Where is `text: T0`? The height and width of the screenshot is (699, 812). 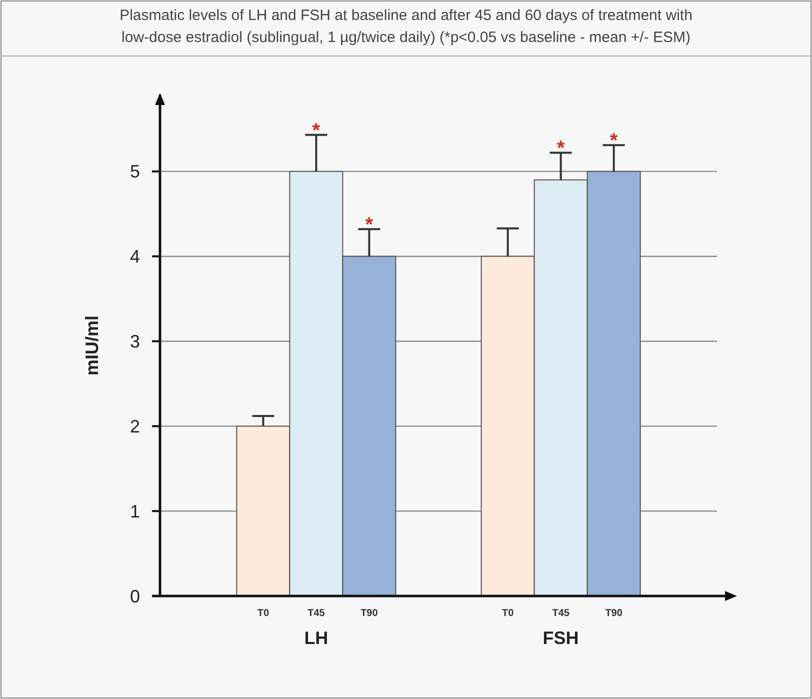 text: T0 is located at coordinates (508, 613).